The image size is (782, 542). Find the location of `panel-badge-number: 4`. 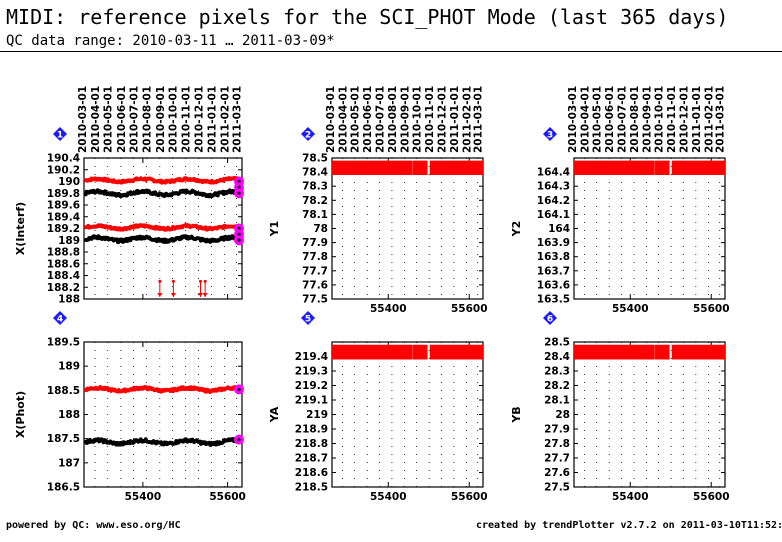

panel-badge-number: 4 is located at coordinates (60, 320).